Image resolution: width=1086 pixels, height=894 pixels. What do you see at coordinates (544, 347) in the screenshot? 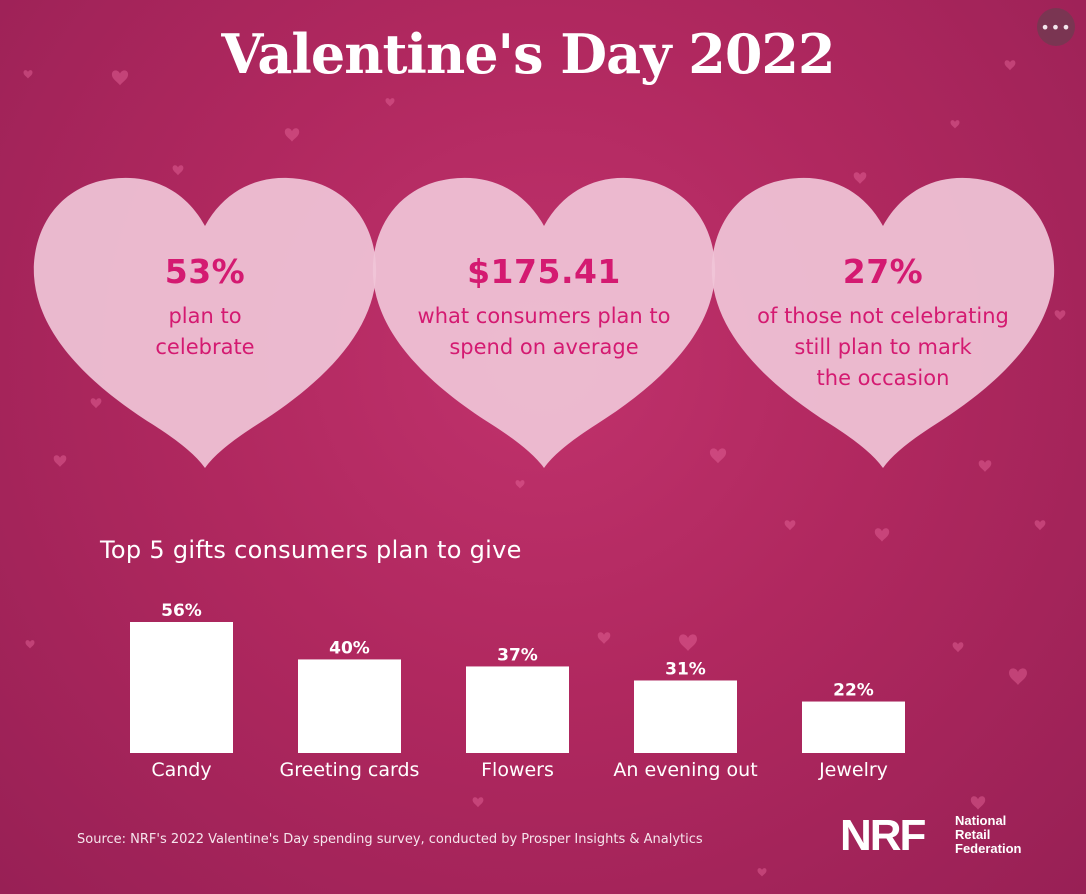
I see `stat-label-line: spend on average` at bounding box center [544, 347].